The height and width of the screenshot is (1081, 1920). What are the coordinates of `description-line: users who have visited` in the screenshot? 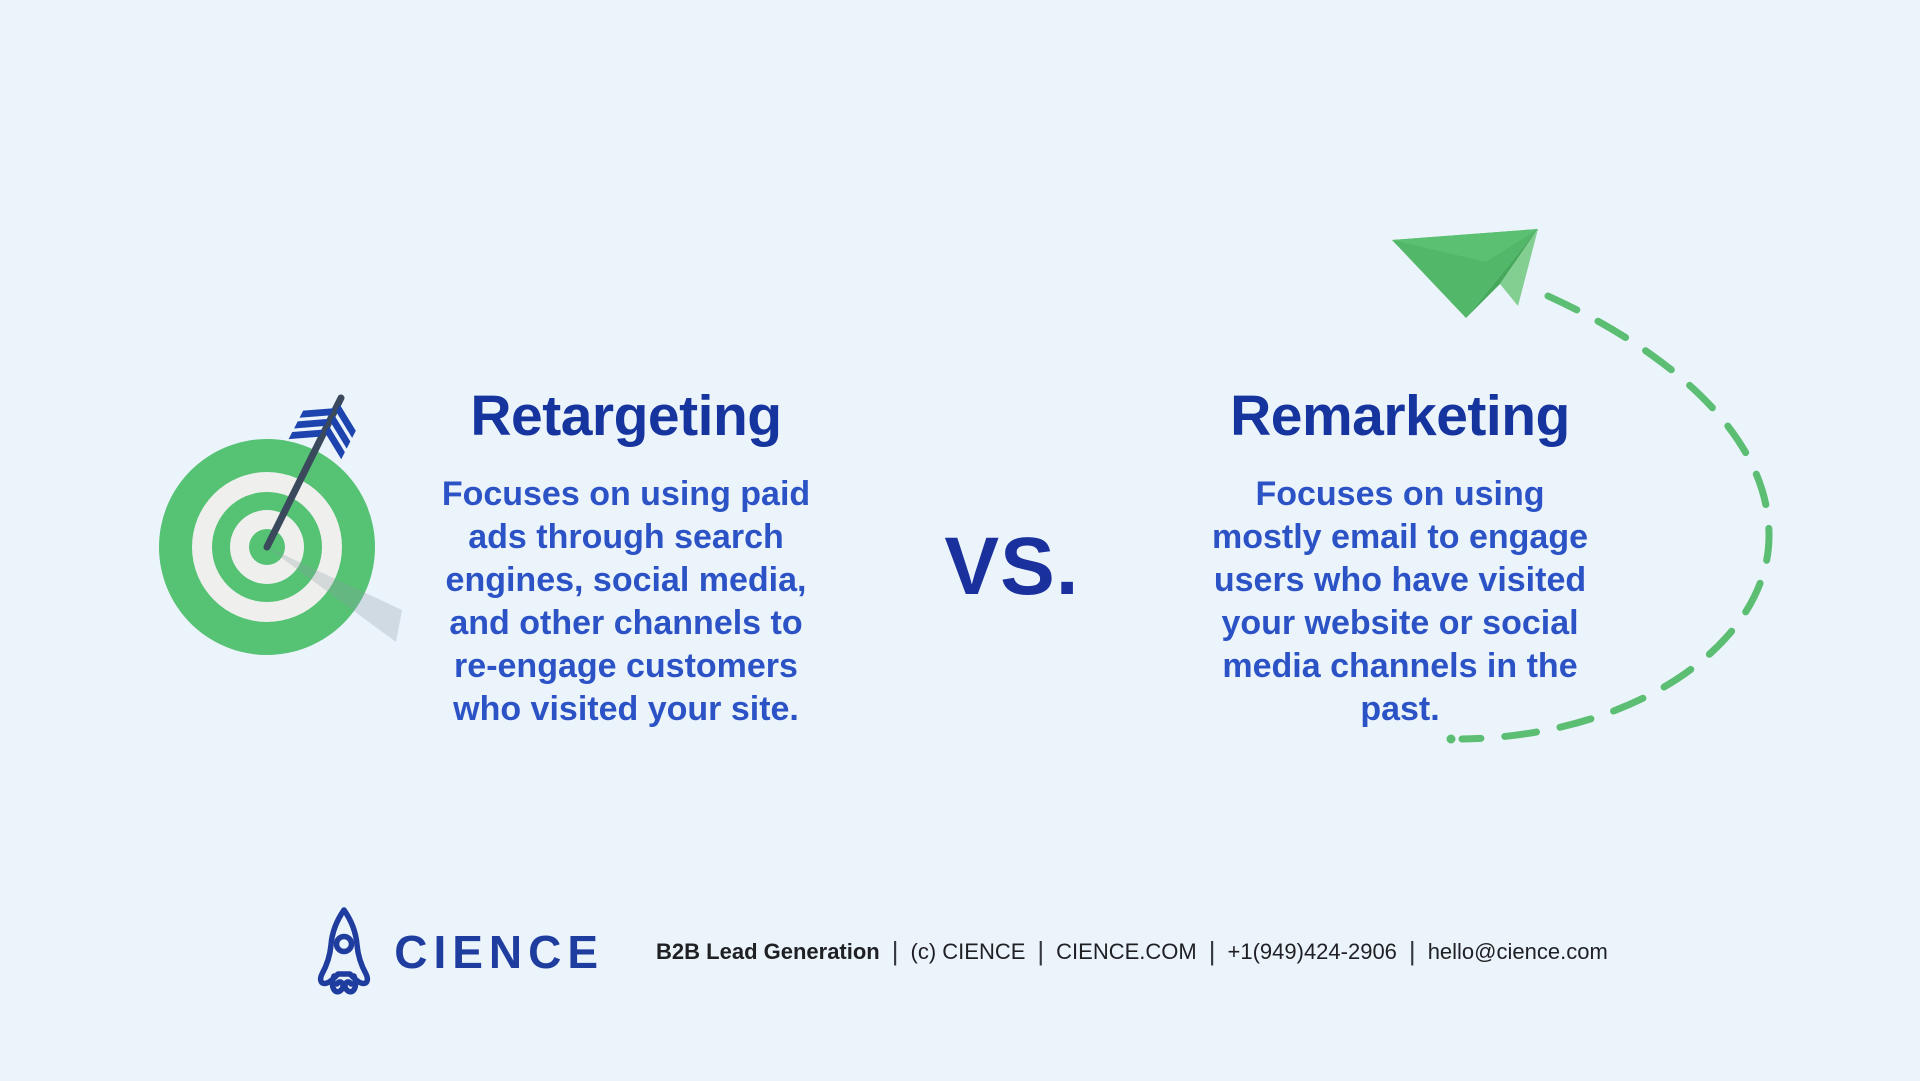 It's located at (1400, 580).